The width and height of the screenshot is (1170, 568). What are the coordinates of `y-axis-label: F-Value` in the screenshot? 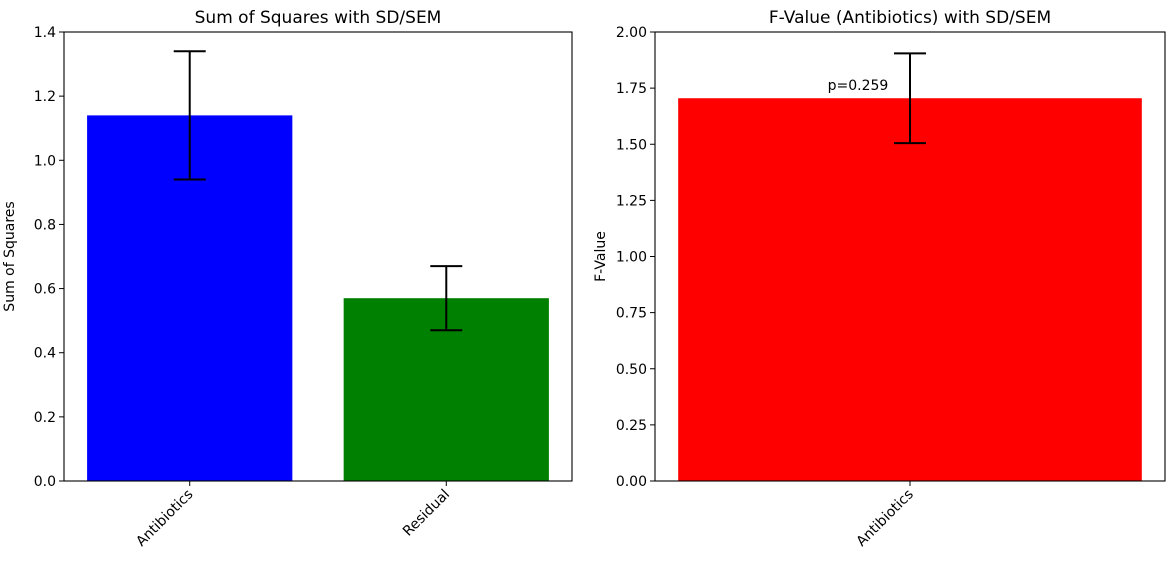 It's located at (601, 256).